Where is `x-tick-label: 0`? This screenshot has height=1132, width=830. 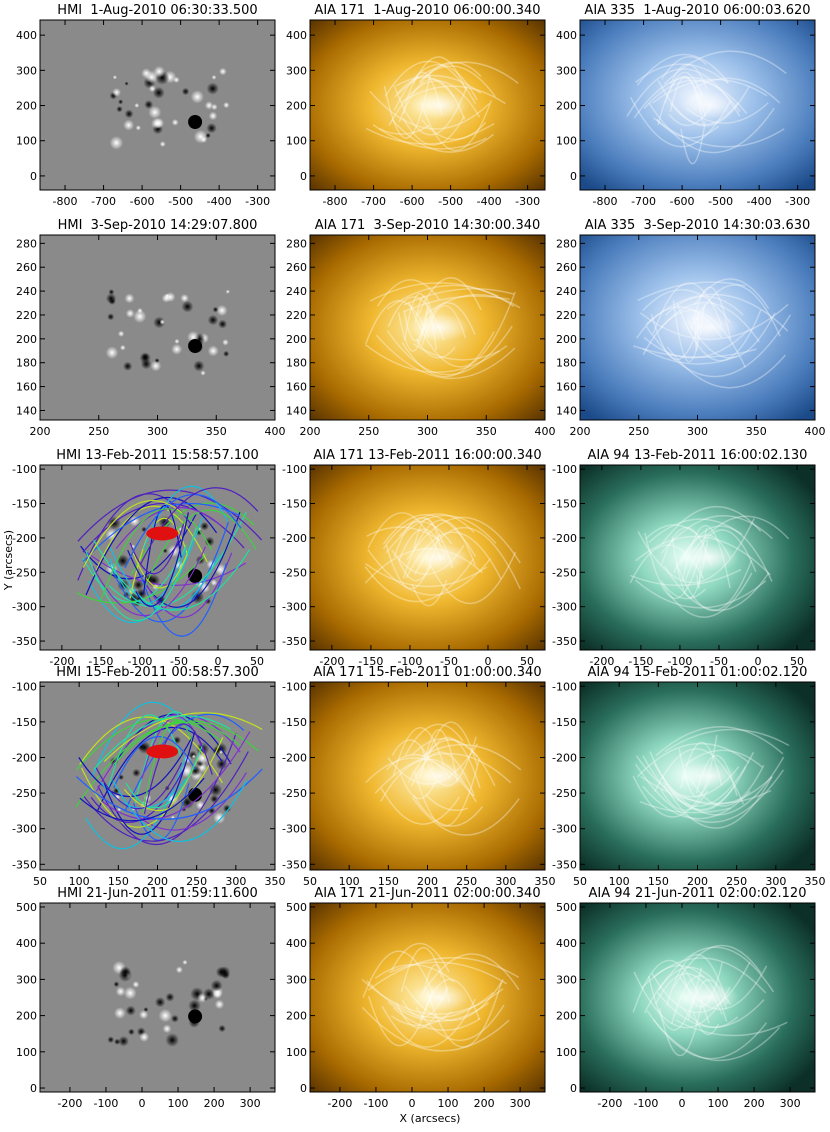 x-tick-label: 0 is located at coordinates (142, 1103).